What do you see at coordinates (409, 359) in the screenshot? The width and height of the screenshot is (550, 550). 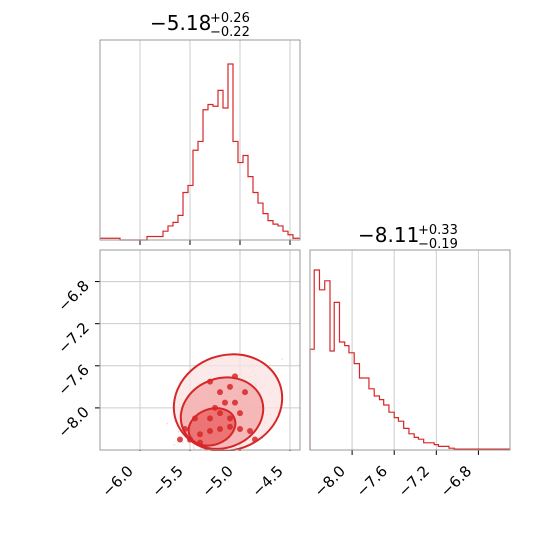 I see `histogram-y-step` at bounding box center [409, 359].